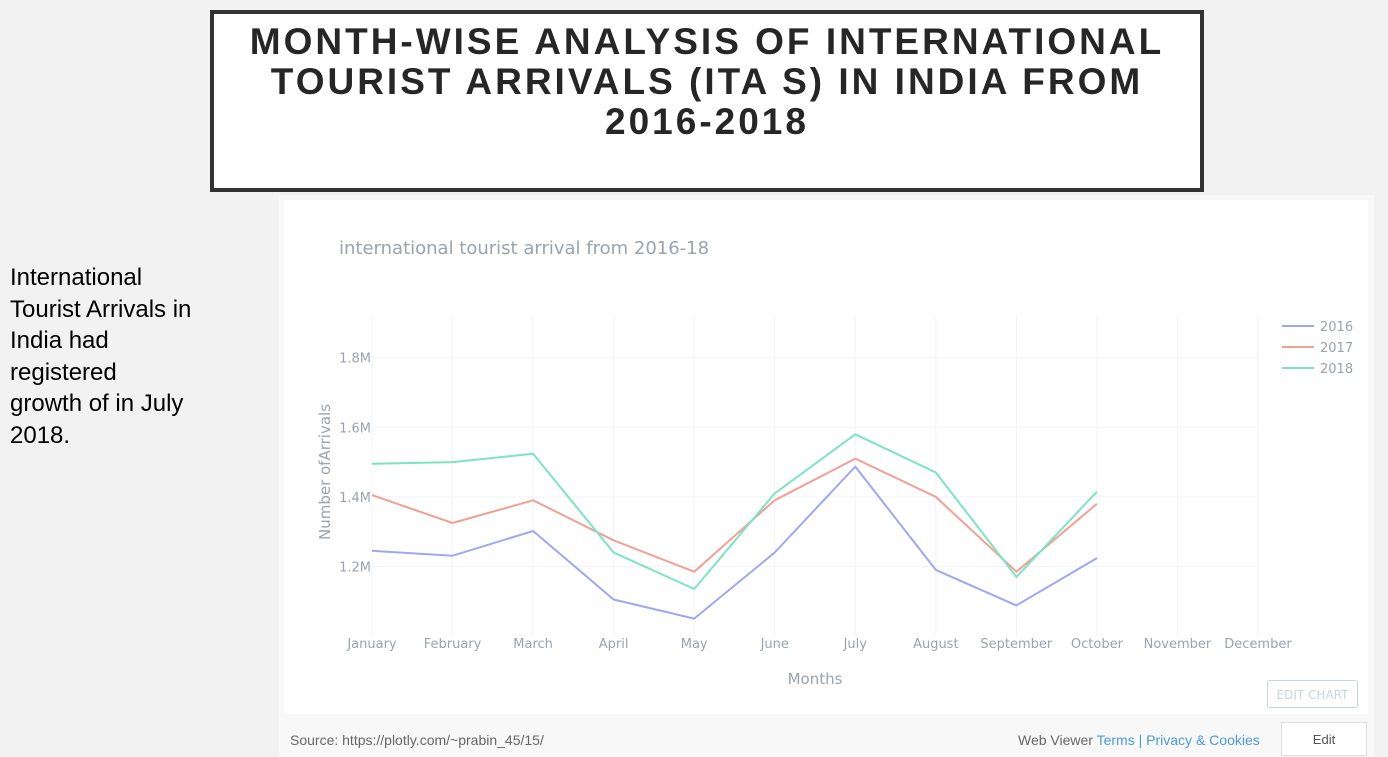  Describe the element at coordinates (855, 644) in the screenshot. I see `x-tick-label: July` at that location.